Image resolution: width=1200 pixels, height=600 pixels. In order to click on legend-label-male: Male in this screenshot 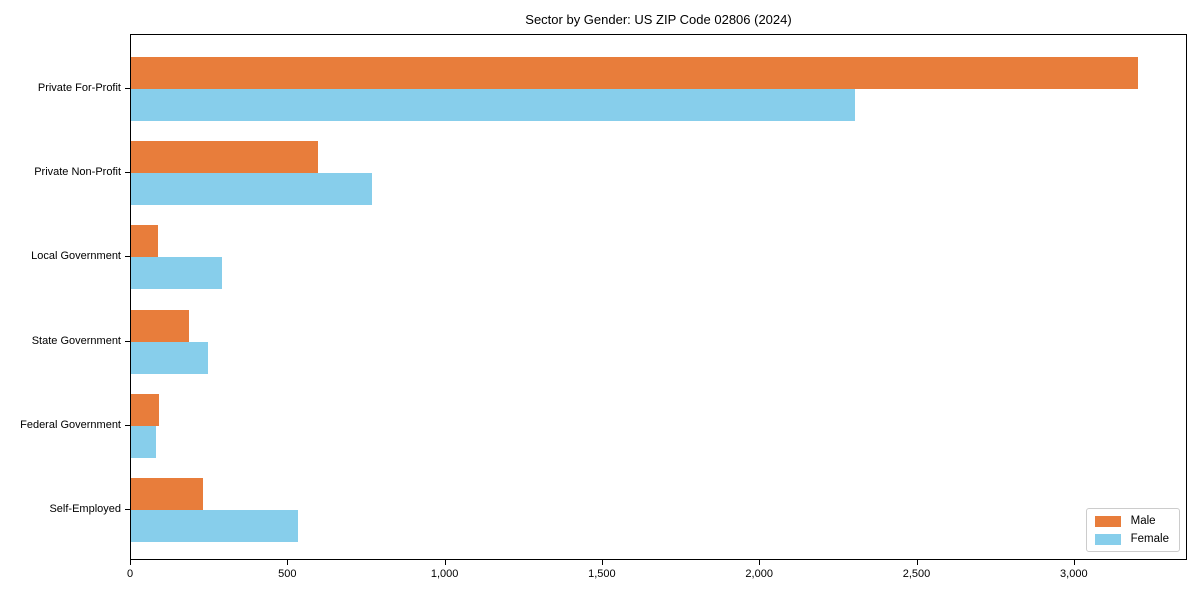, I will do `click(1143, 521)`.